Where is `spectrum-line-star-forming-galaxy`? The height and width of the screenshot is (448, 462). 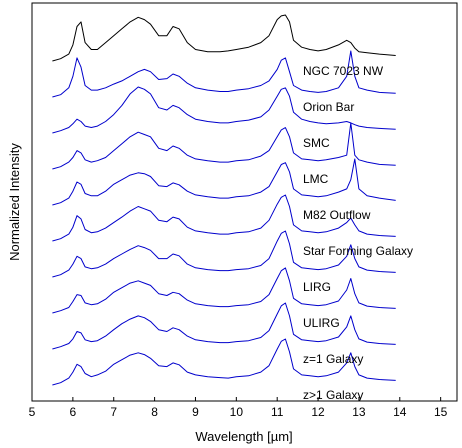 spectrum-line-star-forming-galaxy is located at coordinates (224, 218).